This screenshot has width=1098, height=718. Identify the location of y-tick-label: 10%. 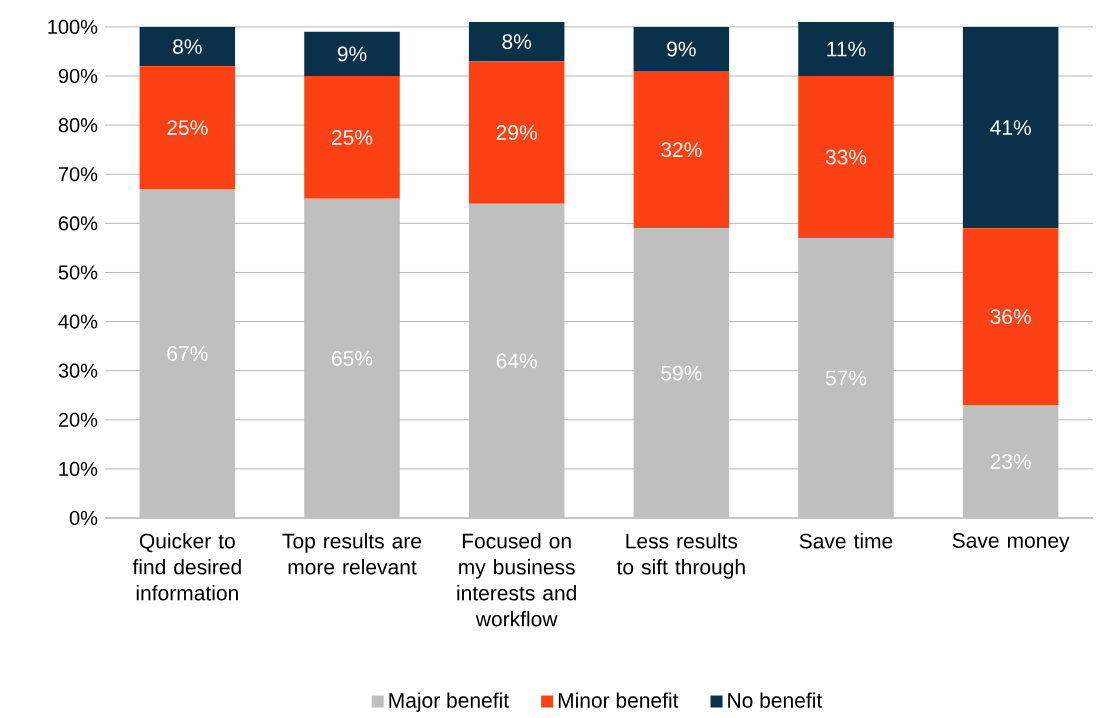
(78, 468).